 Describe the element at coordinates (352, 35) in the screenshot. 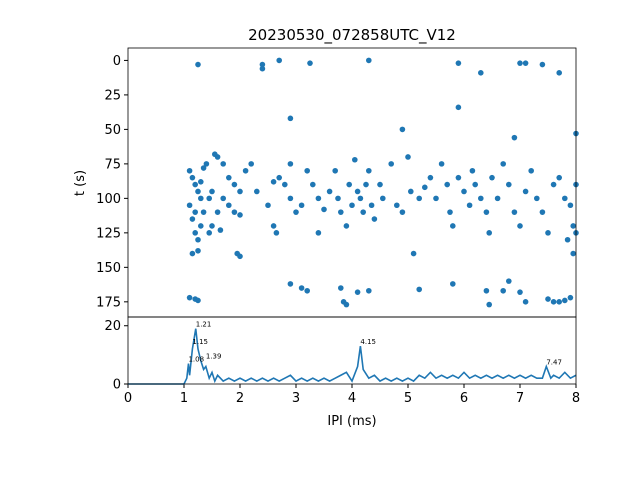

I see `chart-title: 20230530_072858UTC_V12` at that location.